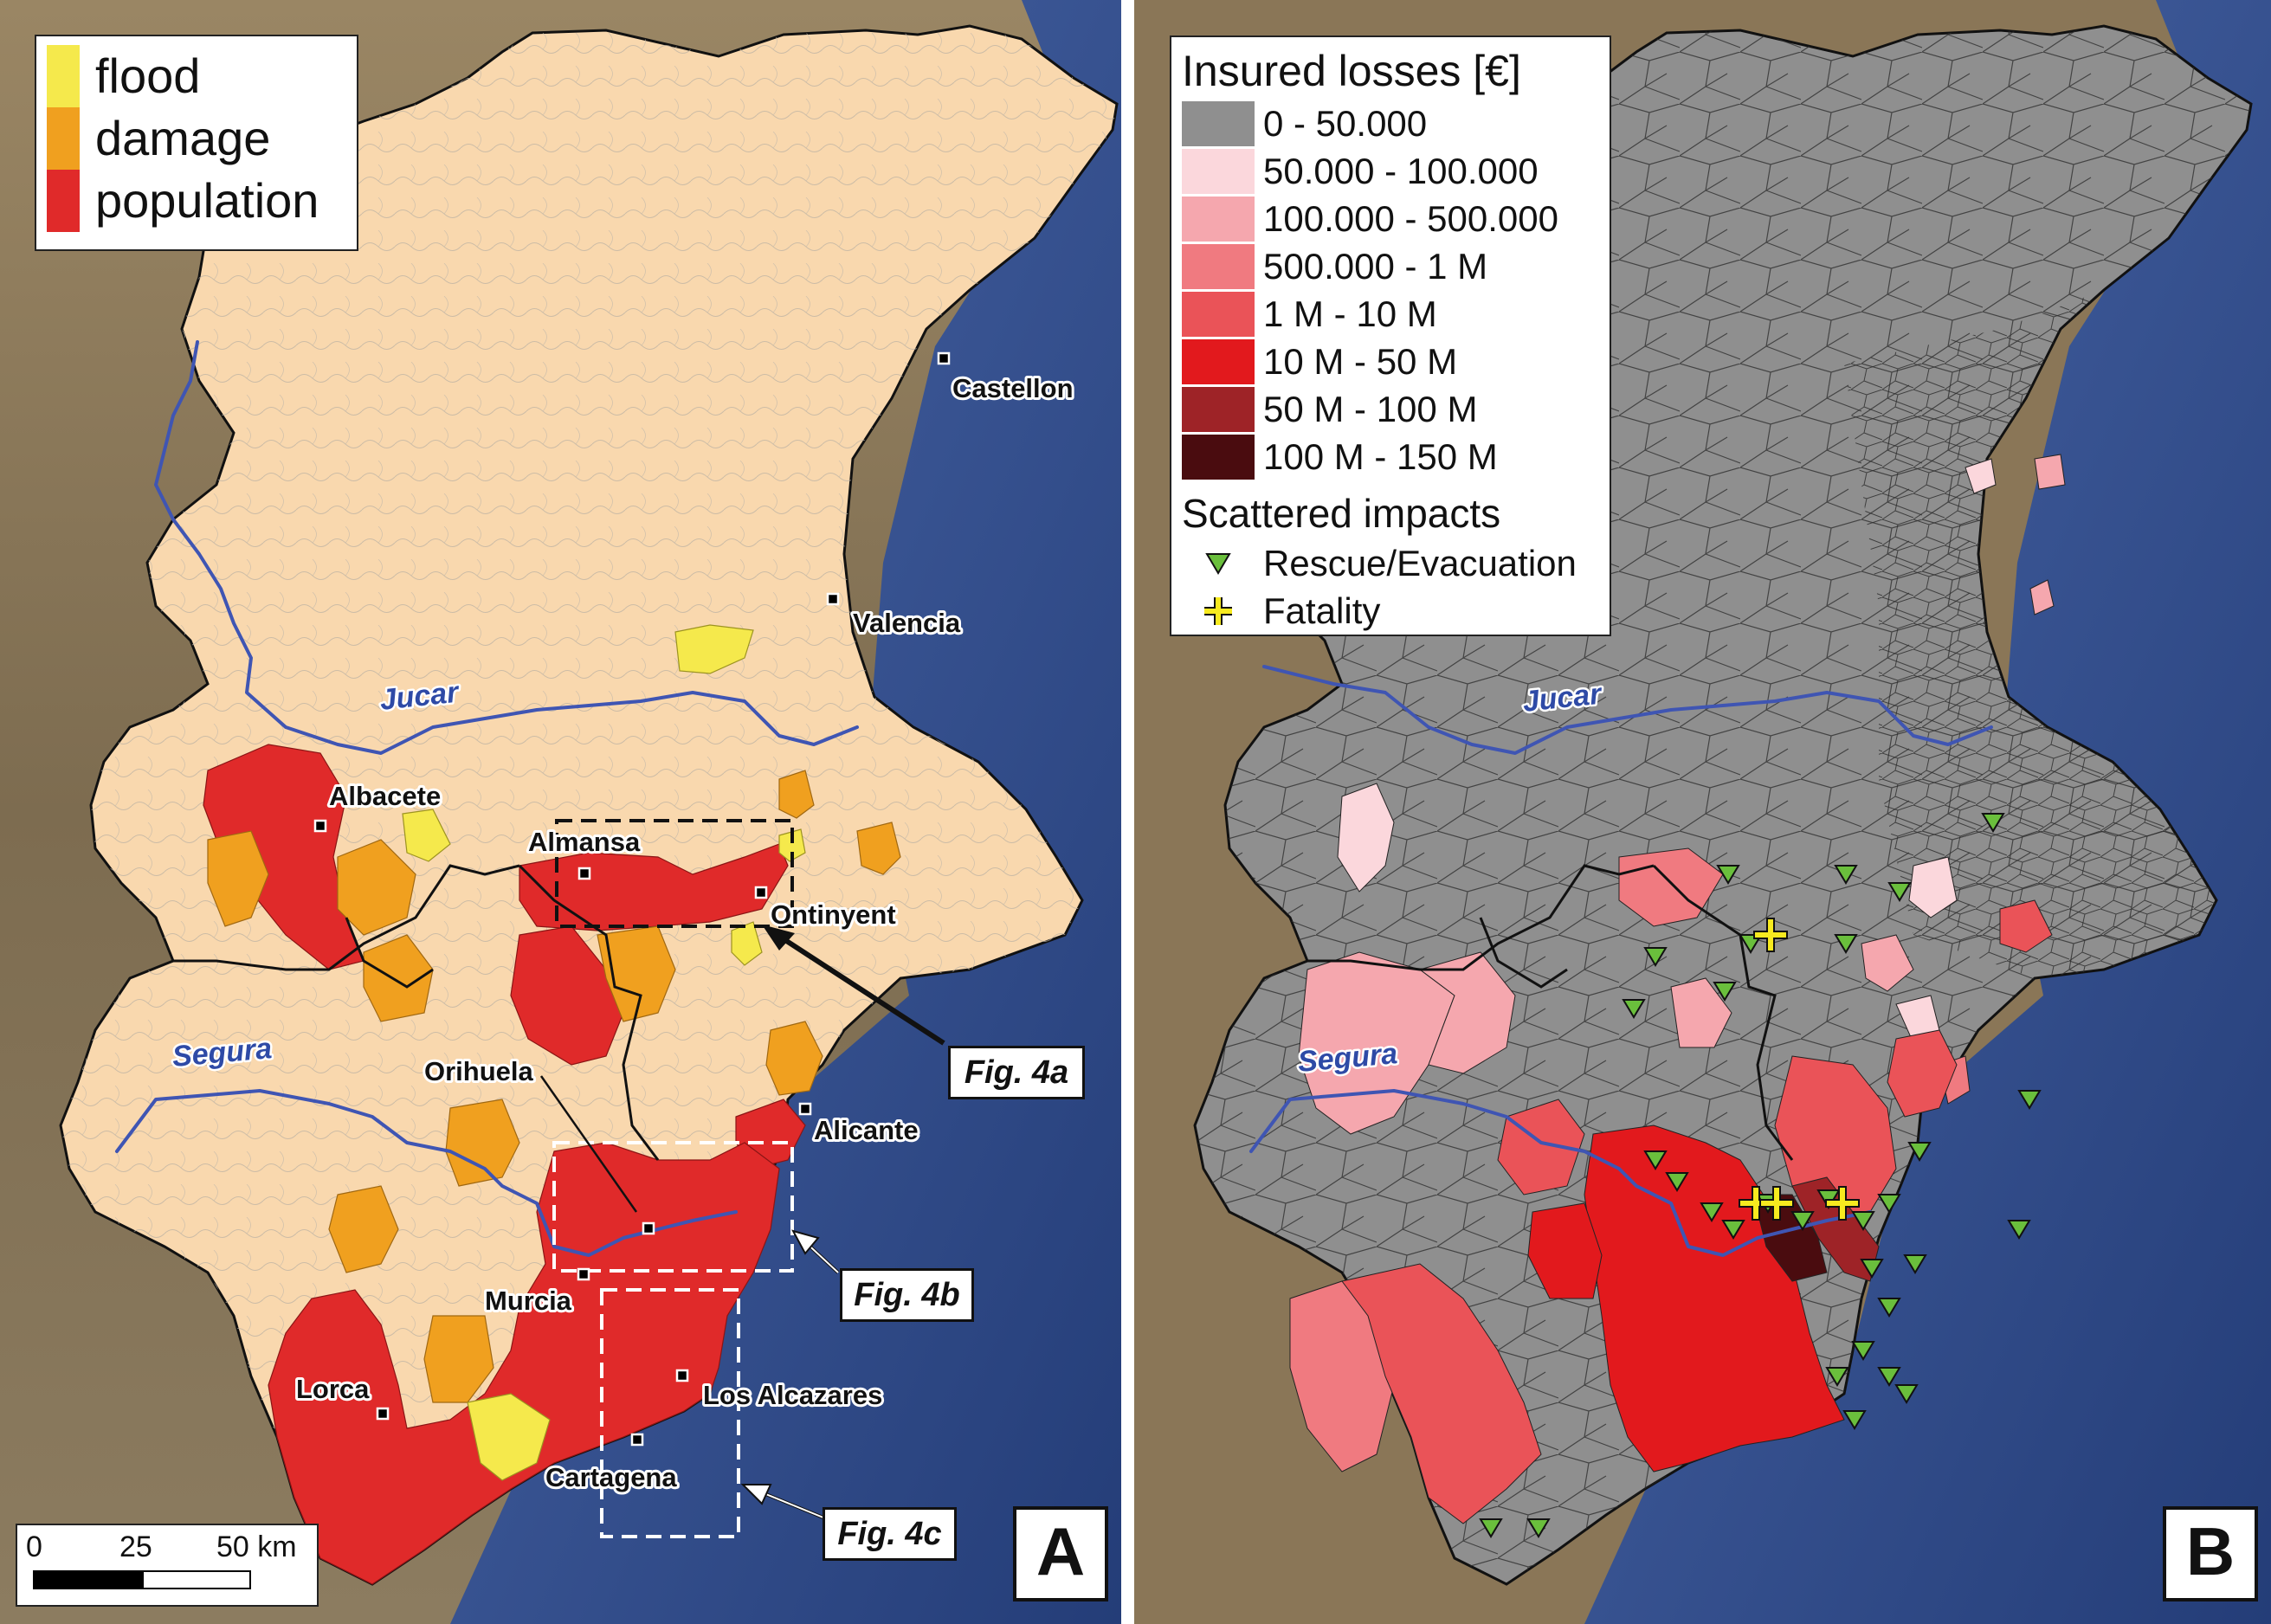 The image size is (2271, 1624). I want to click on legend-item-loss-class: 100 M - 150 M, so click(1391, 456).